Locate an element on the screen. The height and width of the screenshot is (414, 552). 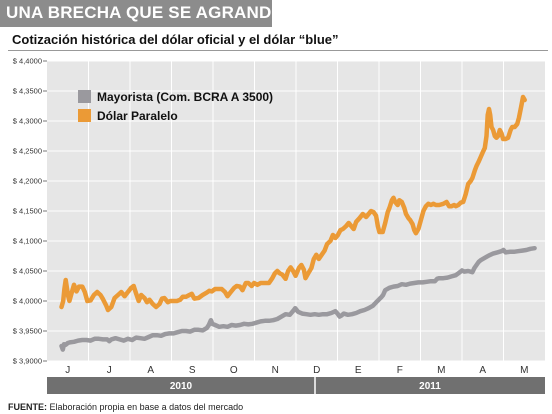
source-label: FUENTE: is located at coordinates (27, 407).